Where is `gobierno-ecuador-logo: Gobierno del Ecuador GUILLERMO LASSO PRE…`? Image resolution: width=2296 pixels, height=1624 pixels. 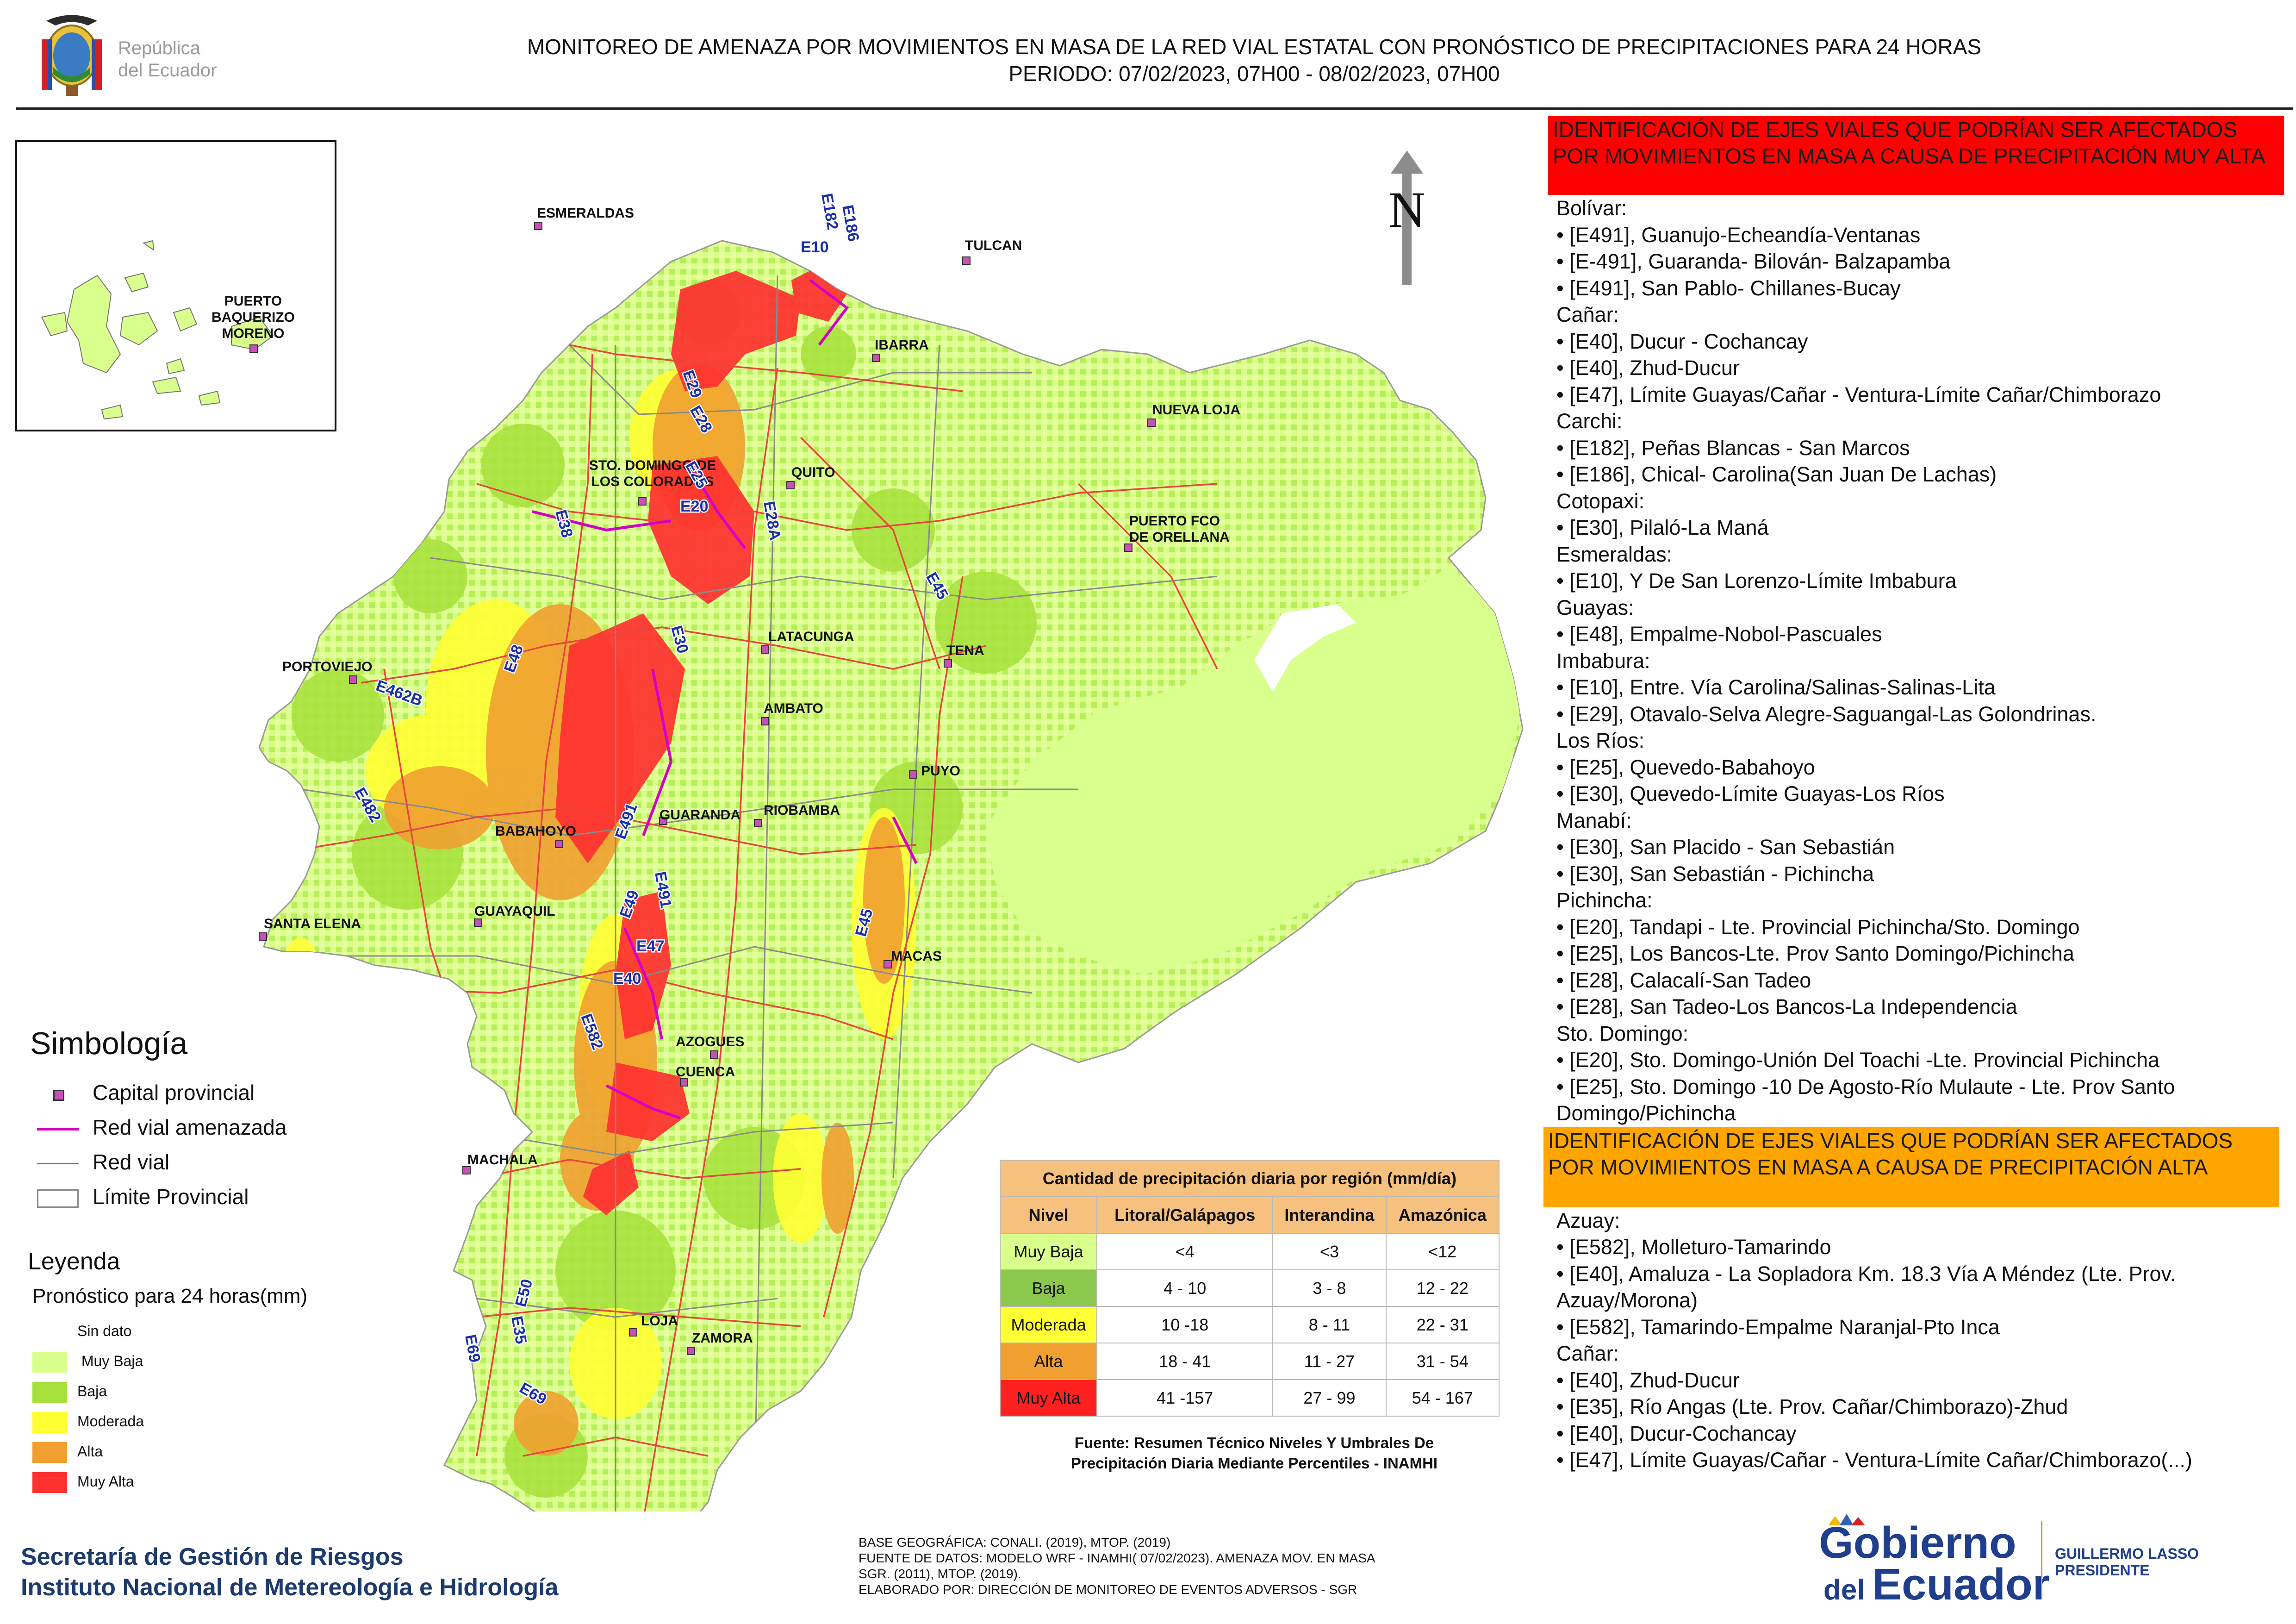
gobierno-ecuador-logo: Gobierno del Ecuador GUILLERMO LASSO PRE… is located at coordinates (2036, 1560).